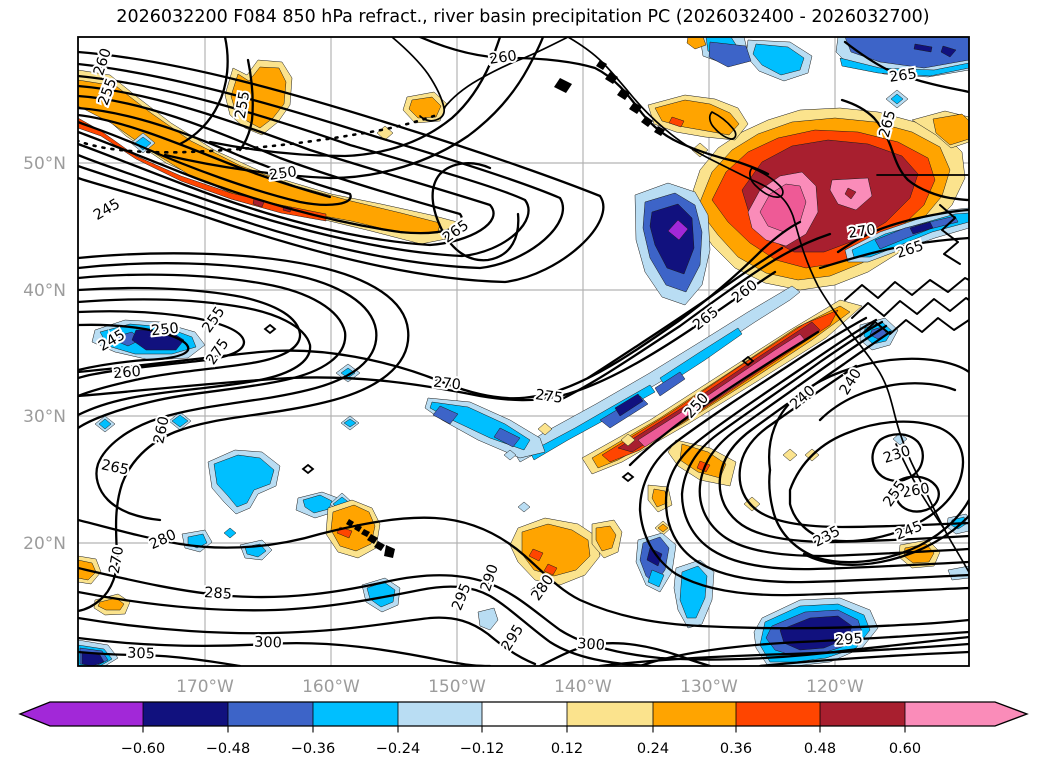 The height and width of the screenshot is (769, 1047). Describe the element at coordinates (903, 76) in the screenshot. I see `contour-label: 265` at that location.